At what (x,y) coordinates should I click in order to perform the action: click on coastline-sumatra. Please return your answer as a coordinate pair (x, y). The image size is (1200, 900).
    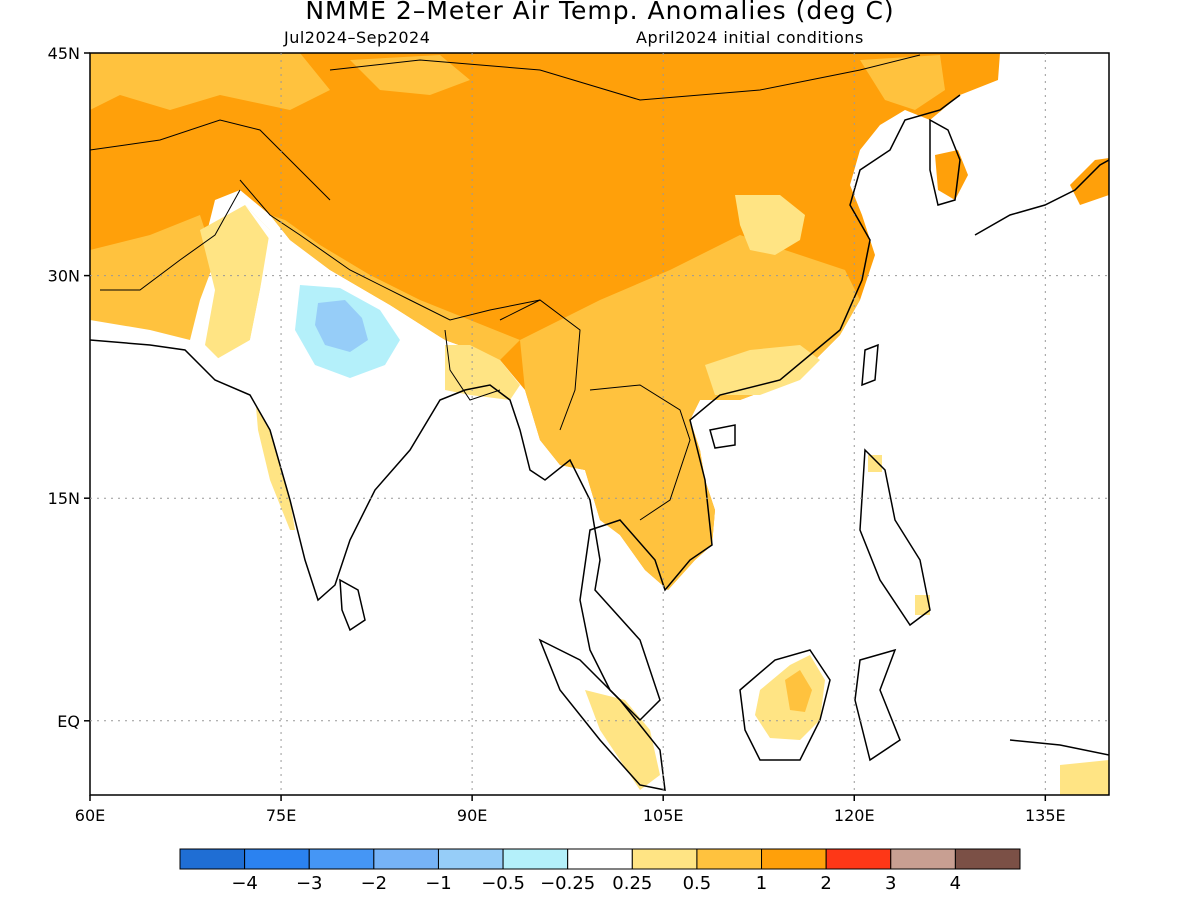
    Looking at the image, I should click on (602, 714).